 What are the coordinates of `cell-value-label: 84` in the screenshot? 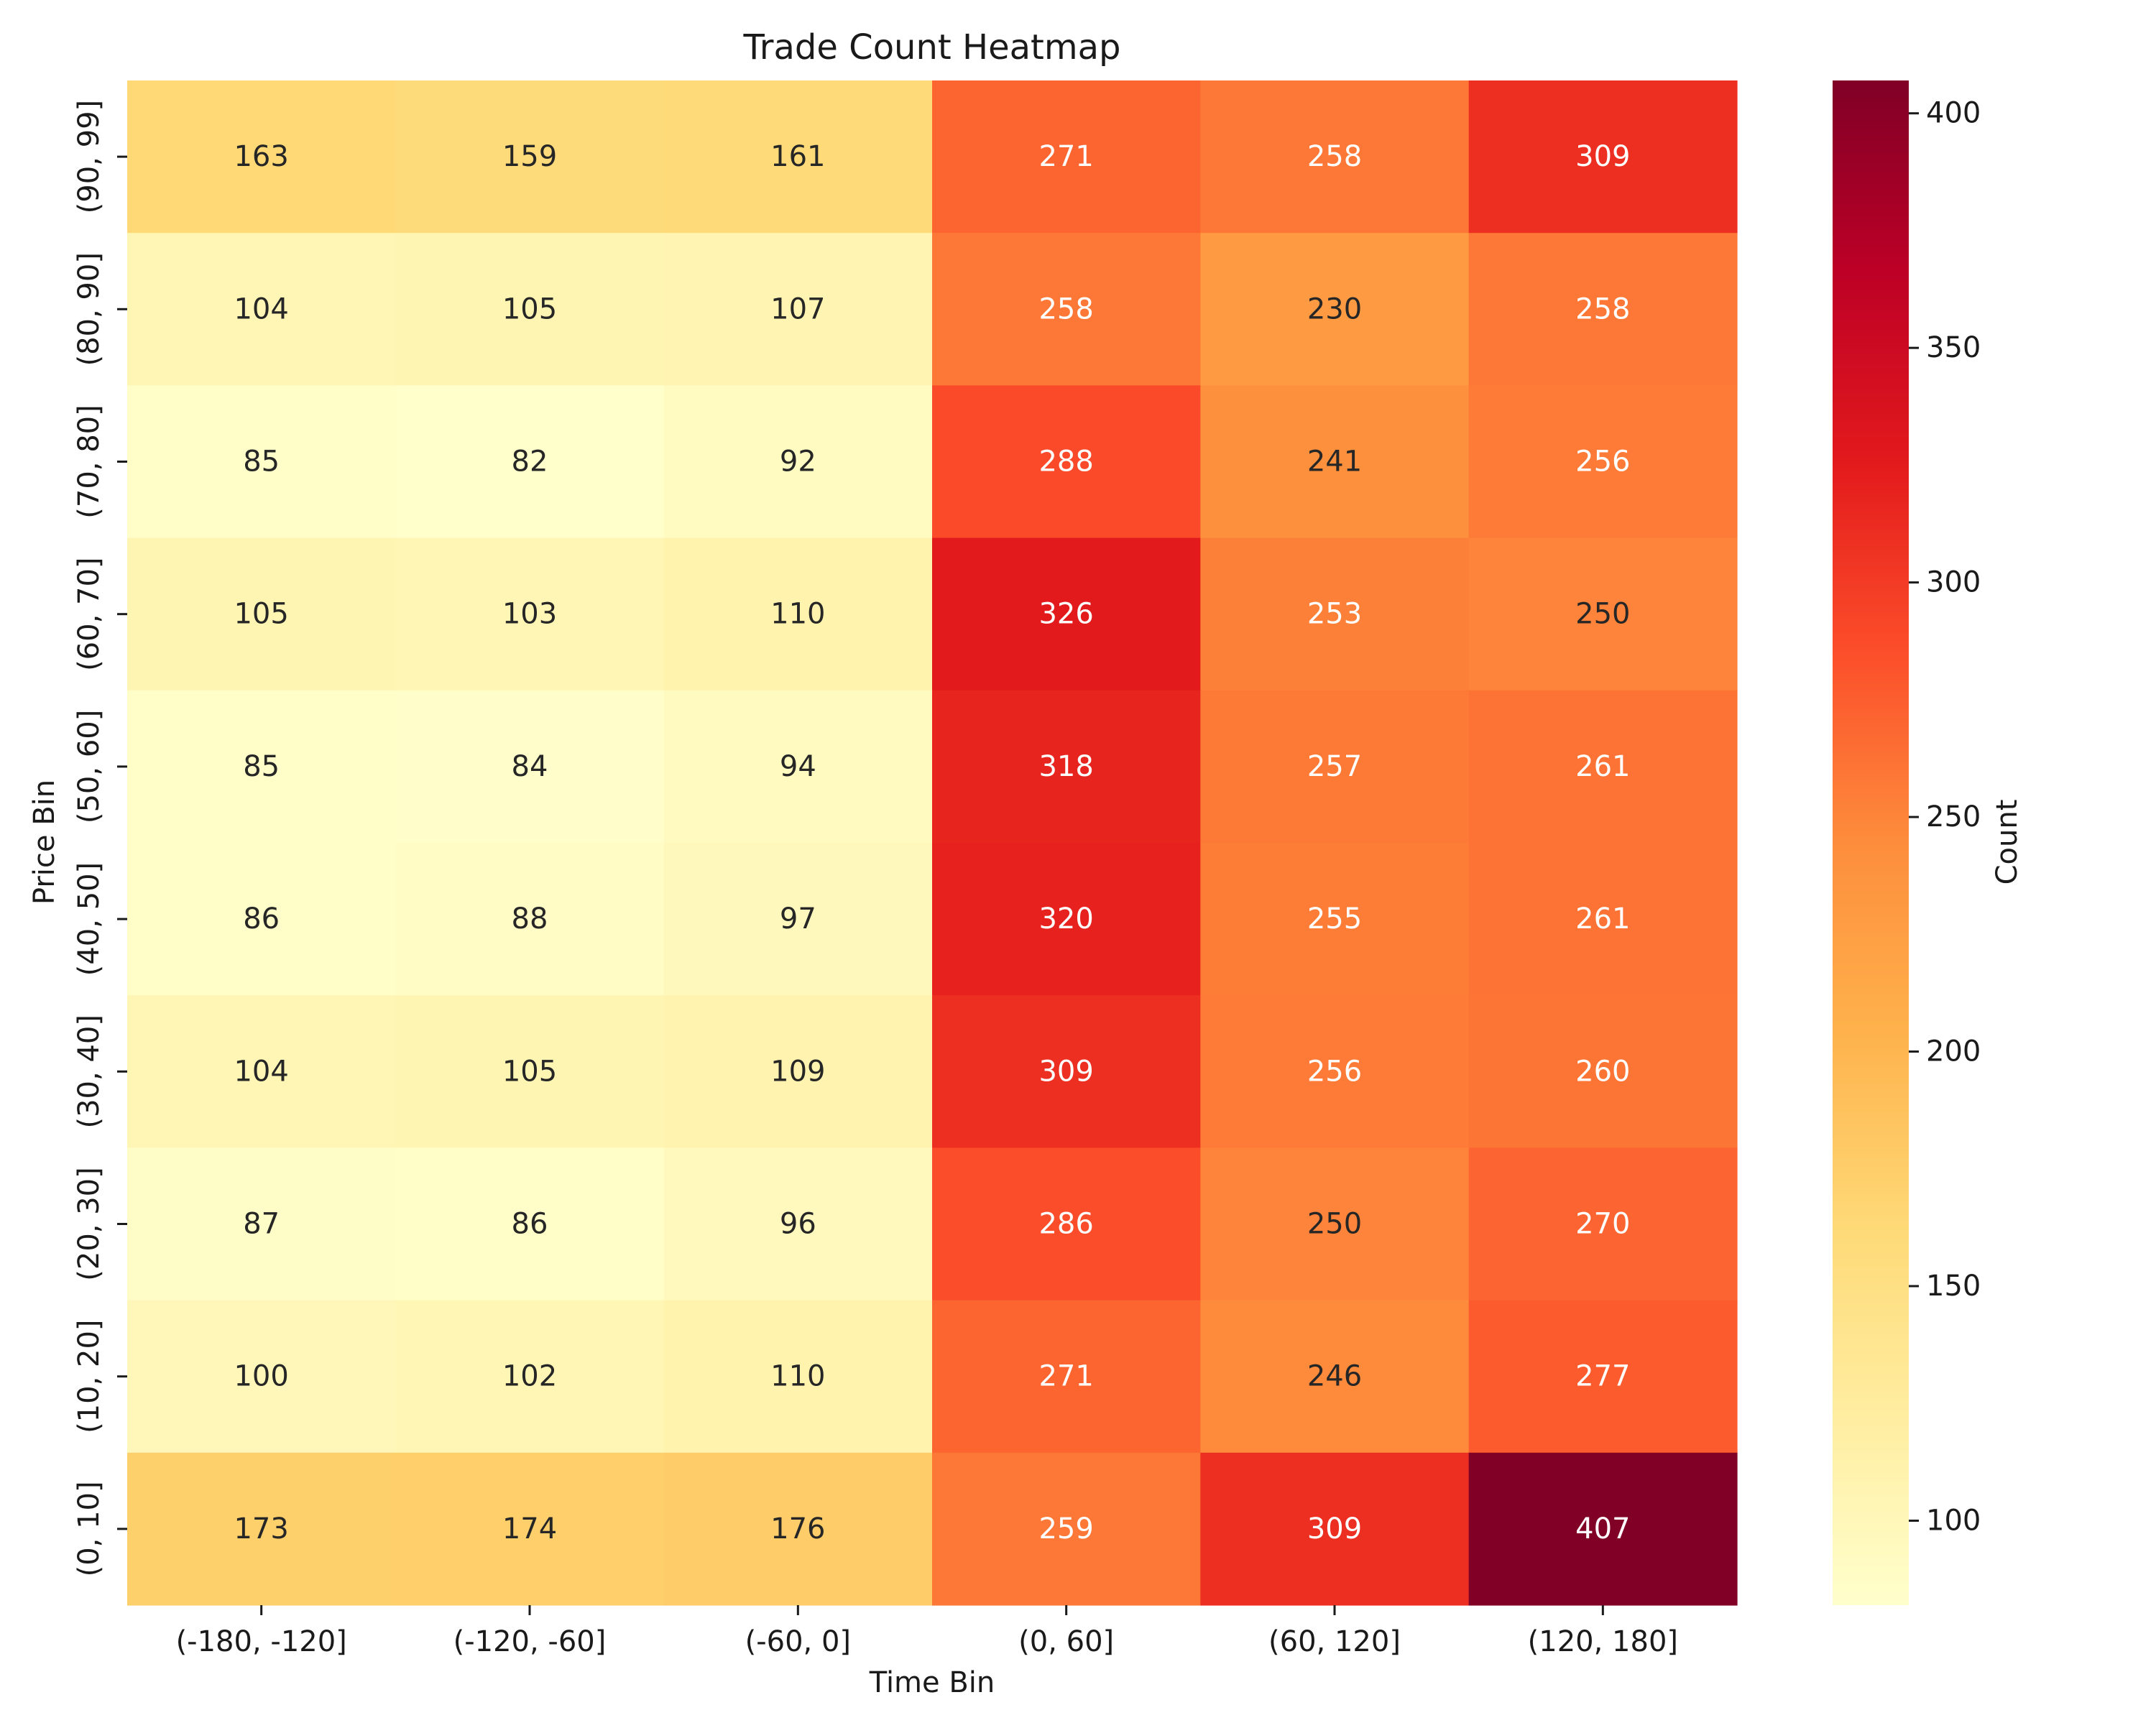 It's located at (530, 767).